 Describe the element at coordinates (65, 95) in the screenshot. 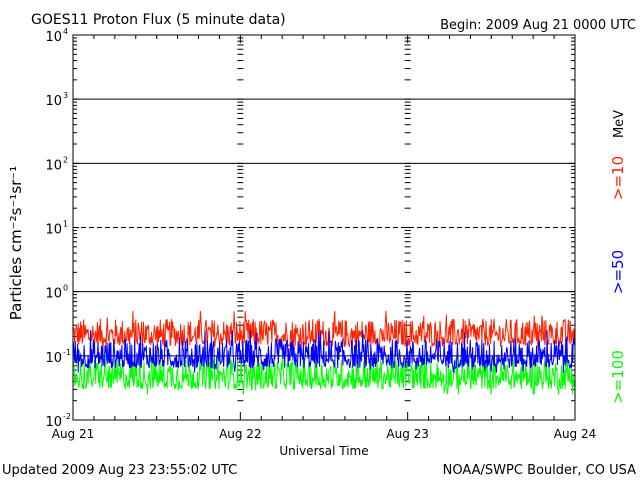

I see `y-tick-label-exp: 3` at that location.